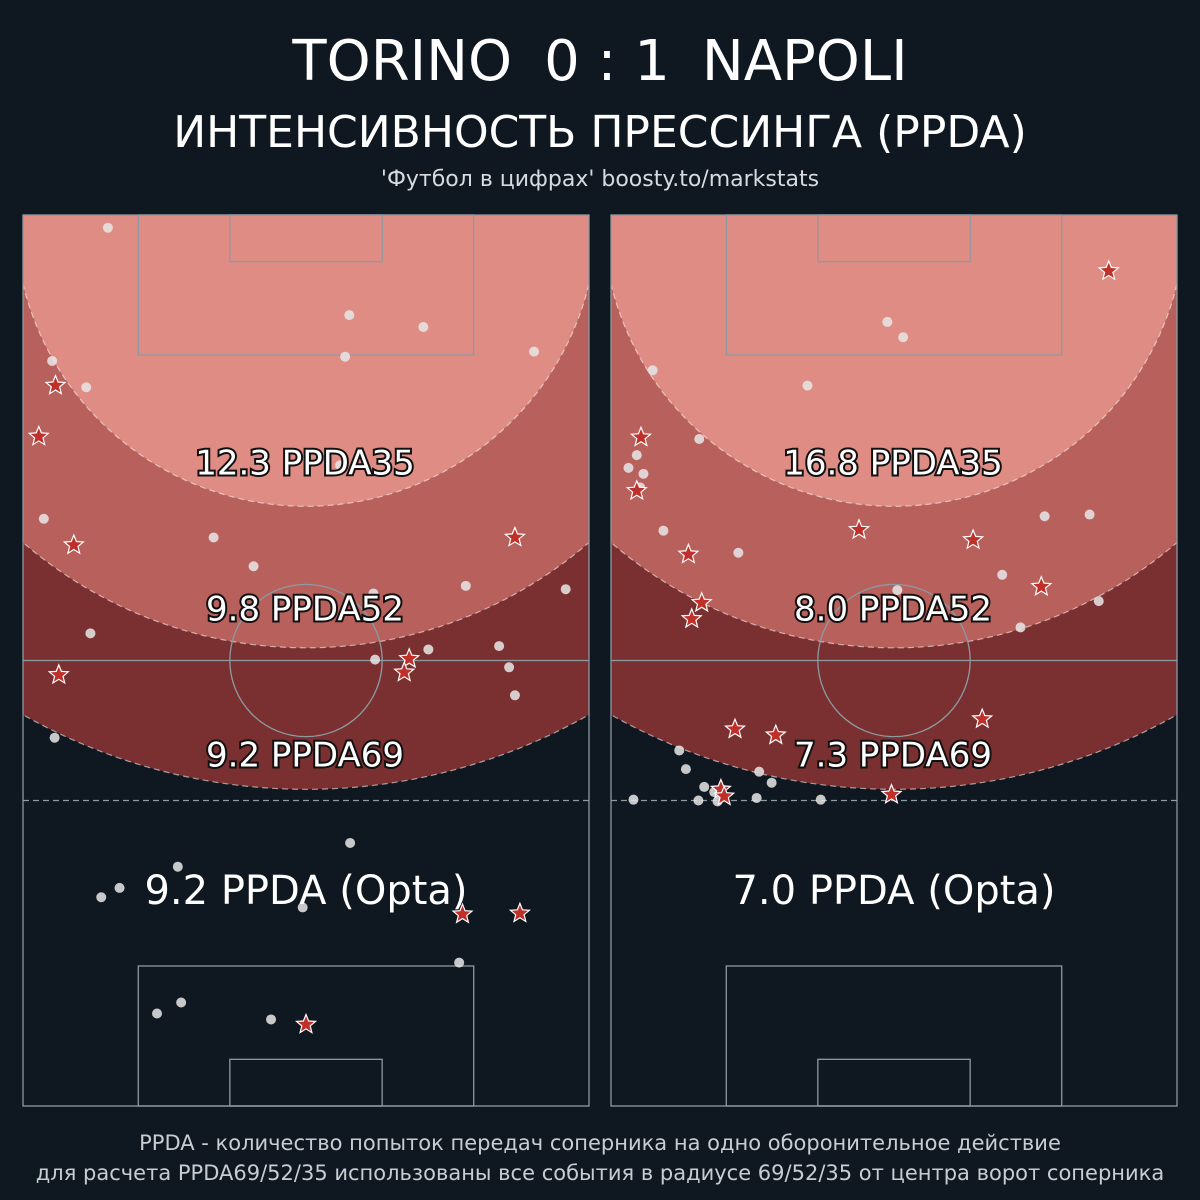  I want to click on torino-ppda69-label: 9.2 PPDA69, so click(305, 756).